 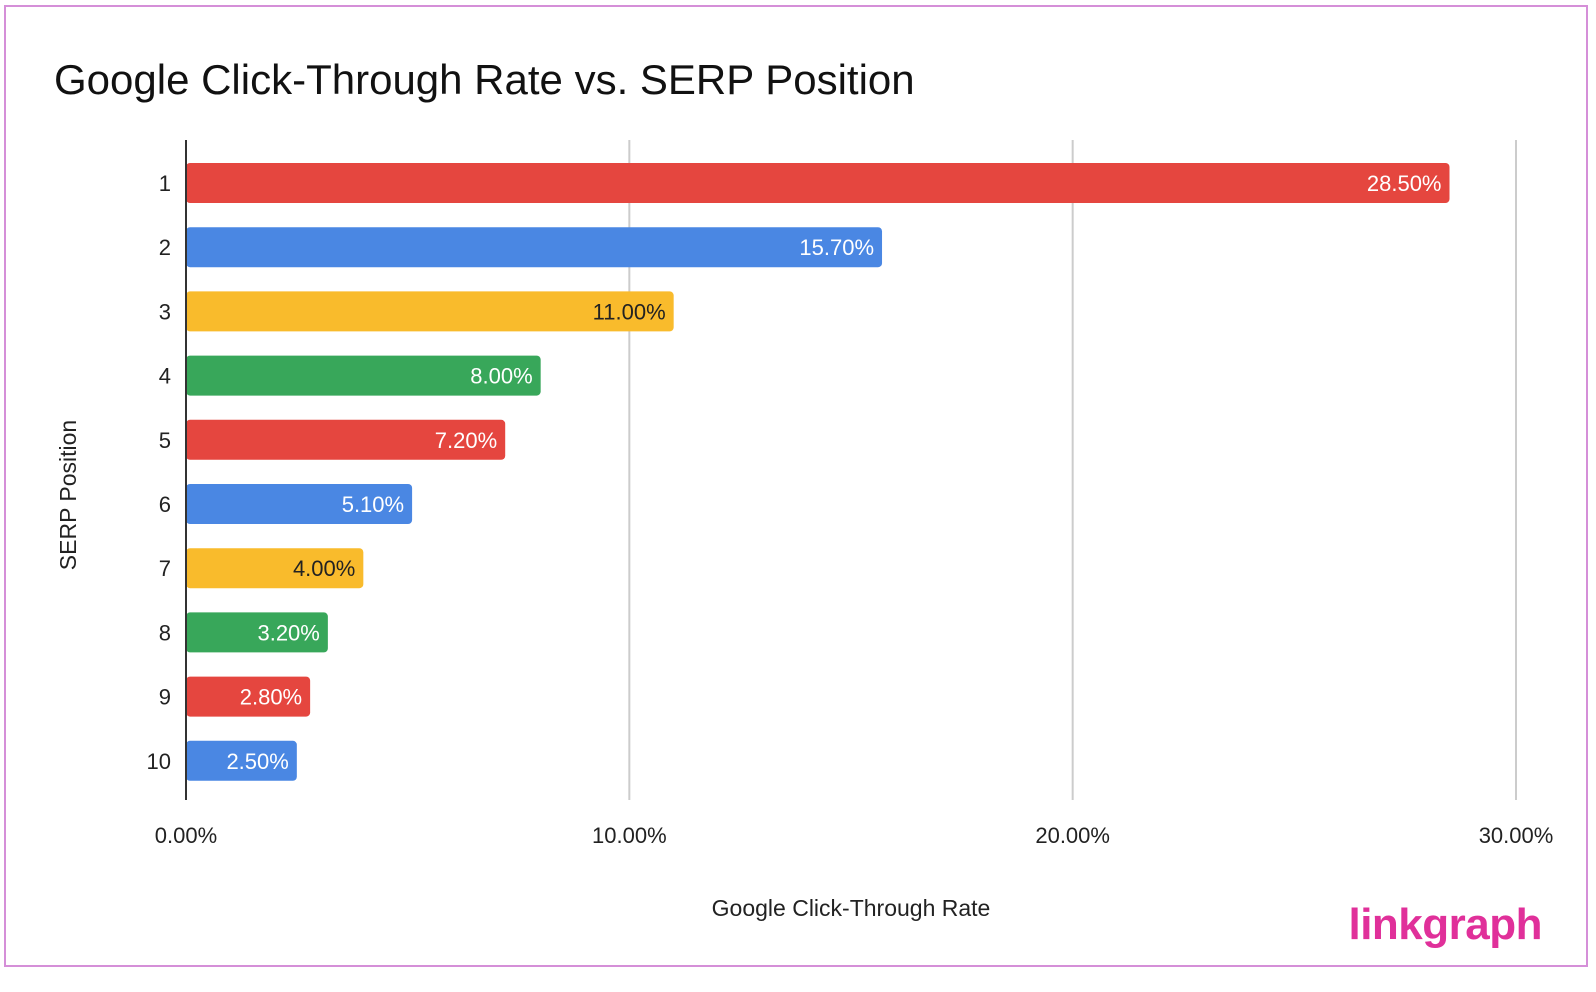 I want to click on y-tick-label: 6, so click(x=165, y=504).